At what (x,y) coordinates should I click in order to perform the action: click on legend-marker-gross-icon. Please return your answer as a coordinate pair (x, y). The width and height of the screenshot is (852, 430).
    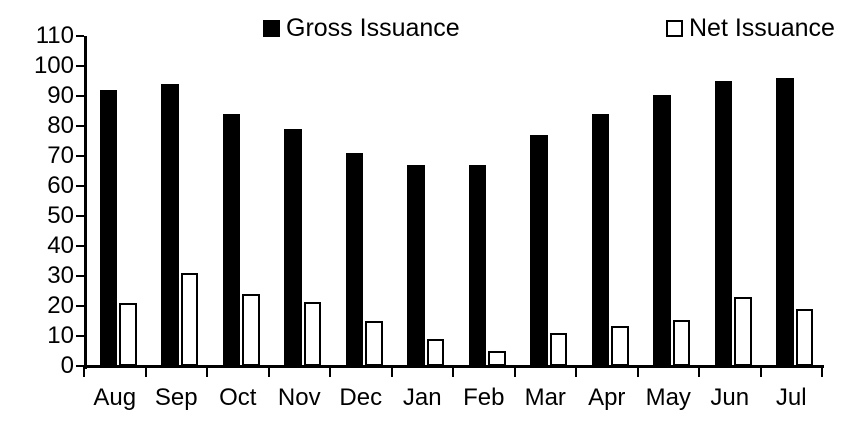
    Looking at the image, I should click on (271, 28).